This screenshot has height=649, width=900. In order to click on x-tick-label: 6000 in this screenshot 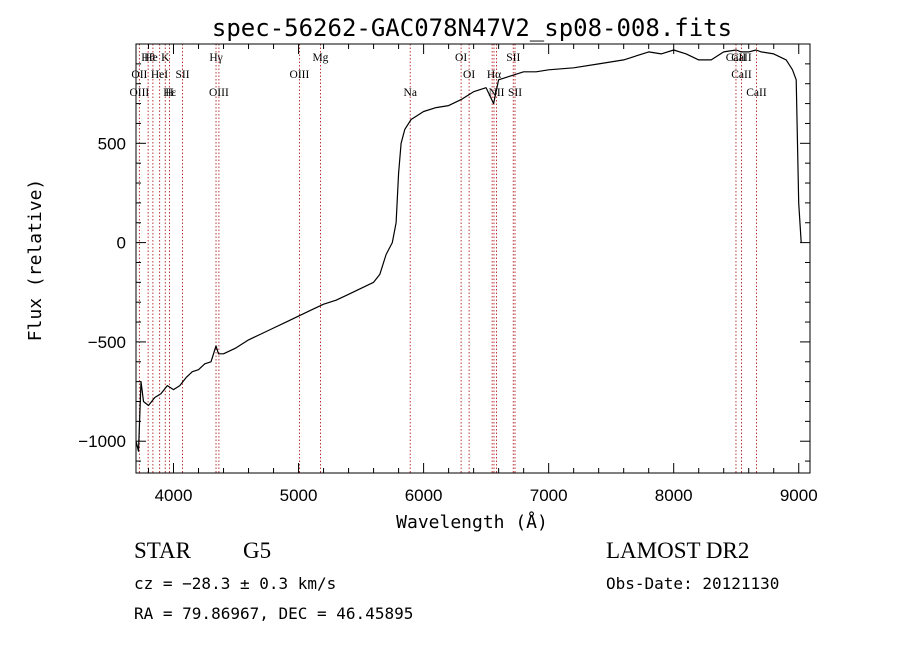, I will do `click(424, 495)`.